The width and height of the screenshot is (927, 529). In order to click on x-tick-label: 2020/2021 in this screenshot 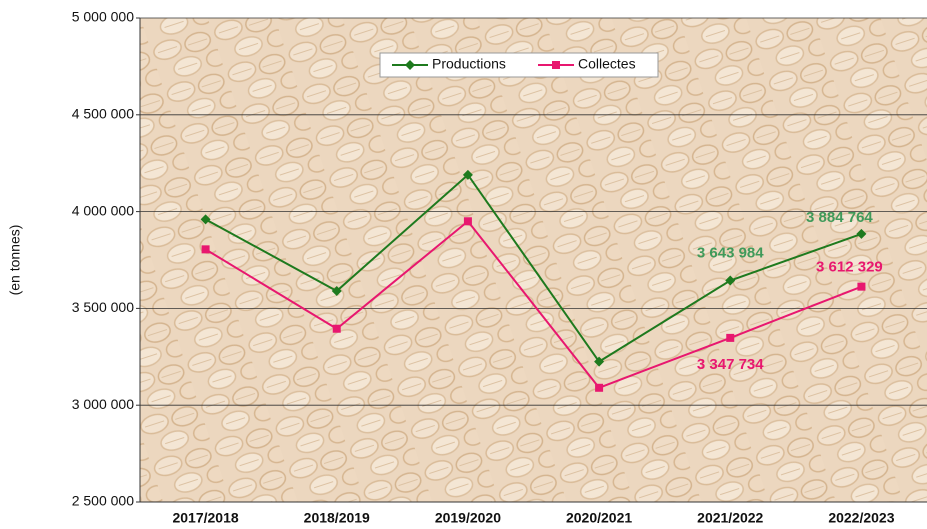, I will do `click(599, 518)`.